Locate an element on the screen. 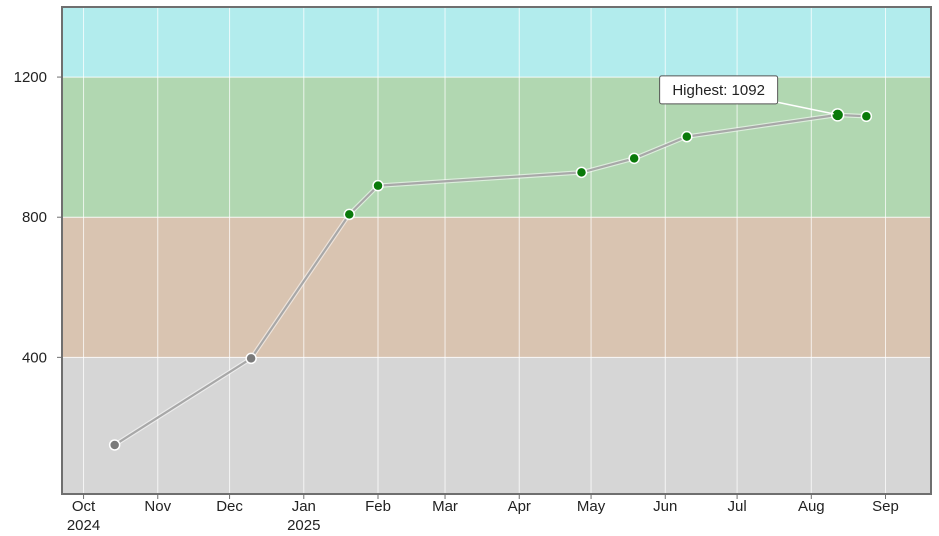 This screenshot has height=536, width=939. x-tick-label: Dec is located at coordinates (229, 506).